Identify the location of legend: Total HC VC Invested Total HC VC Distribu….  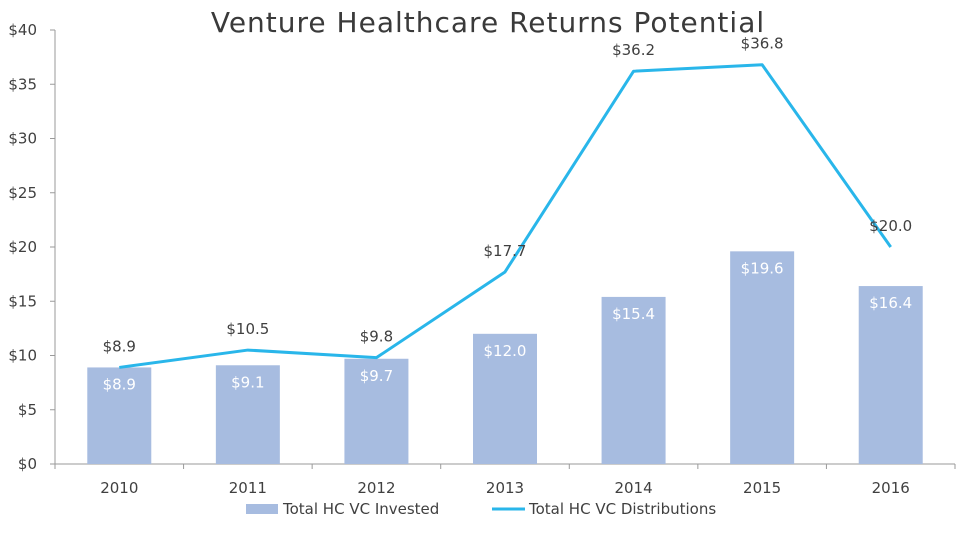
(481, 509).